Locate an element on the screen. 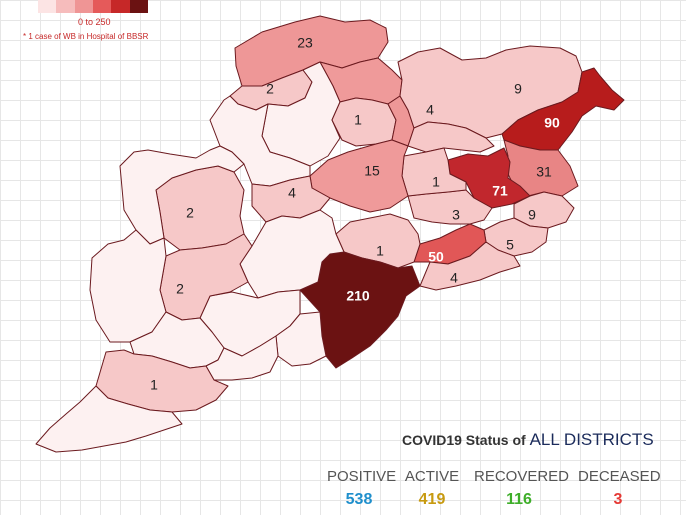 This screenshot has width=686, height=515. district-d-nuapada is located at coordinates (128, 286).